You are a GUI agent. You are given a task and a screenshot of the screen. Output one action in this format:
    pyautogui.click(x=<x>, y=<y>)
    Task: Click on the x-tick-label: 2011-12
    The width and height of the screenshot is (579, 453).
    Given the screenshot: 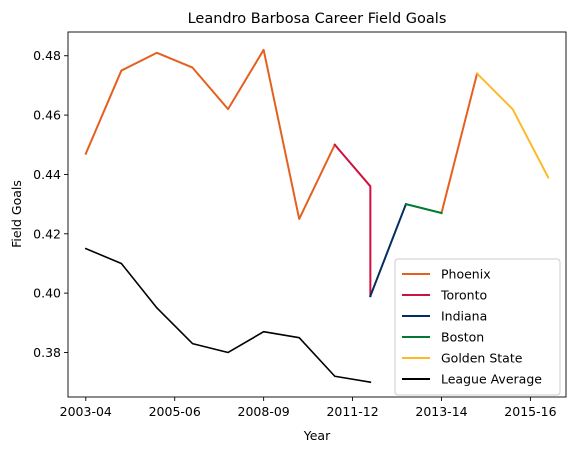 What is the action you would take?
    pyautogui.click(x=352, y=411)
    